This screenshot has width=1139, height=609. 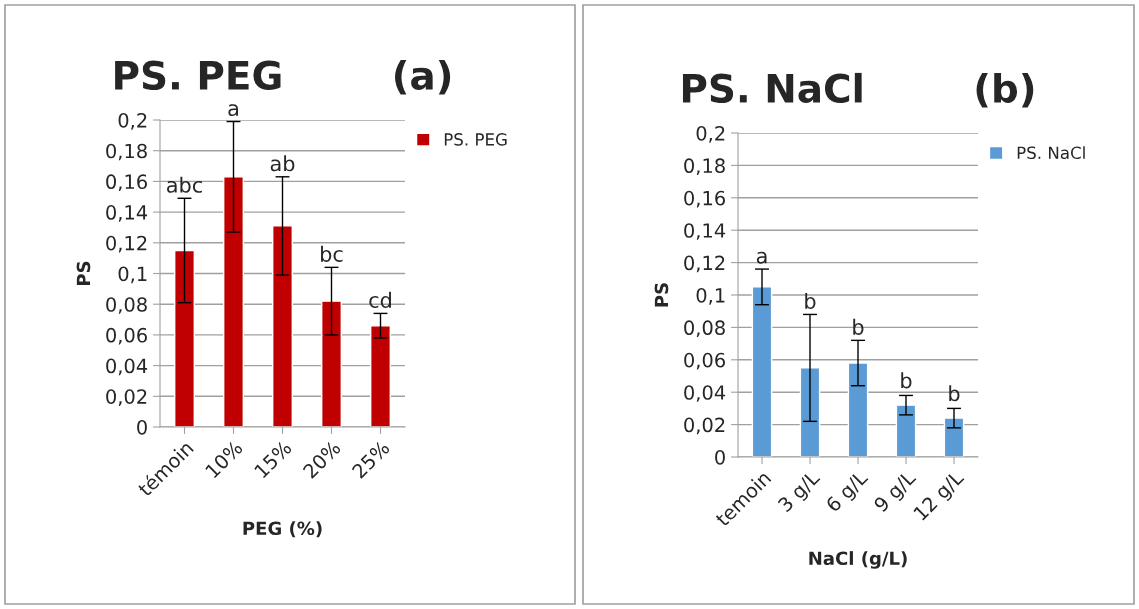 What do you see at coordinates (858, 560) in the screenshot?
I see `x-axis-title: NaCl (g/L)` at bounding box center [858, 560].